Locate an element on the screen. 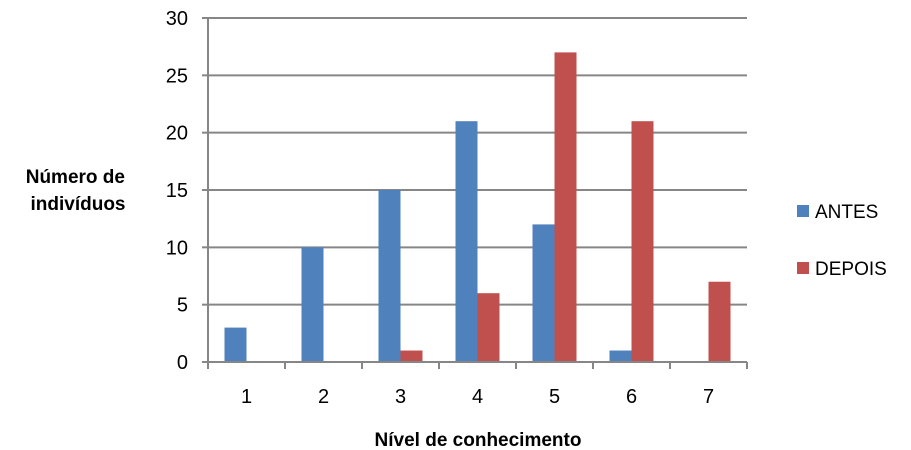 The image size is (911, 450). x-tick-label-6: 6 is located at coordinates (631, 397).